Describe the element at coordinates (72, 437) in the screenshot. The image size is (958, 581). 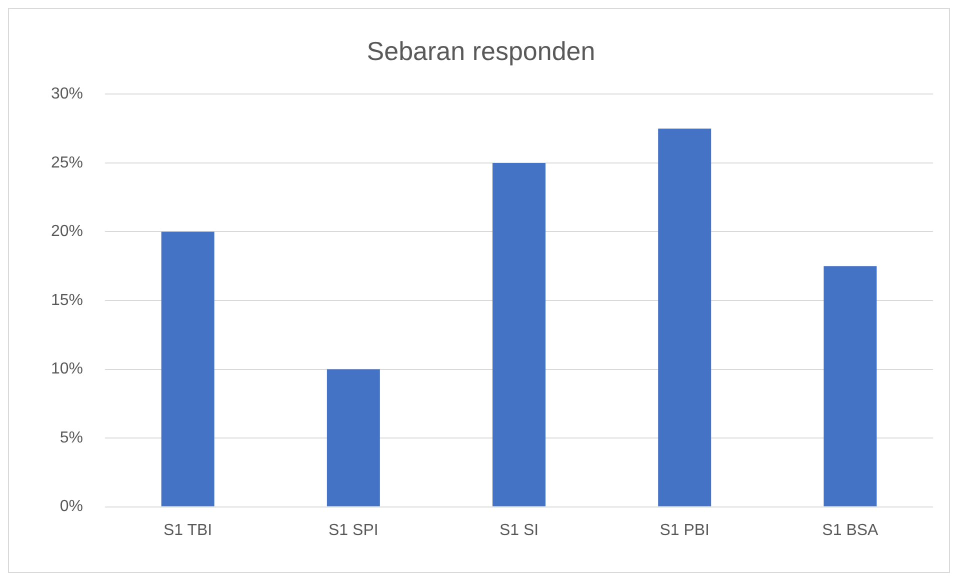
I see `y-tick-label: 5%` at that location.